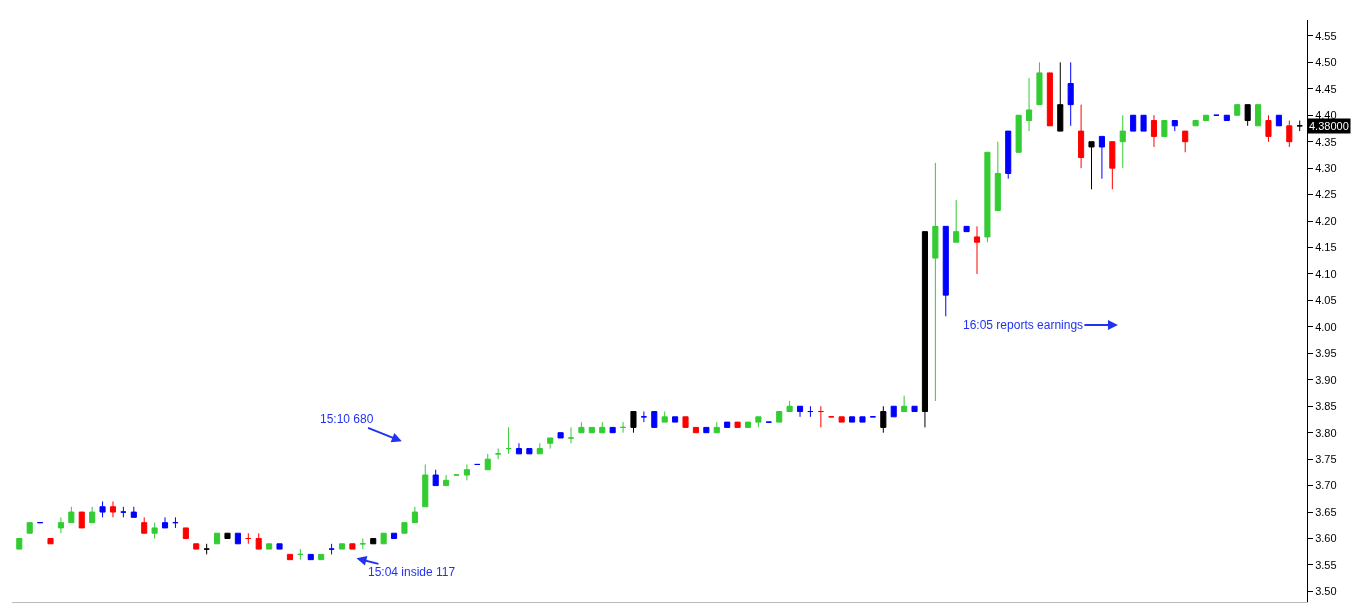 This screenshot has width=1362, height=606. I want to click on annotation: 16:05 reports earnings, so click(1023, 325).